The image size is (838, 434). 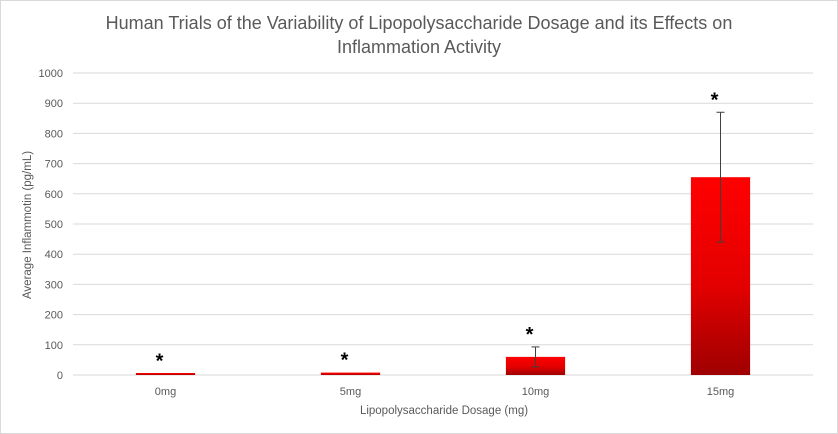 I want to click on x-axis-ticks: 0mg 5mg 10mg 15mg, so click(x=444, y=392).